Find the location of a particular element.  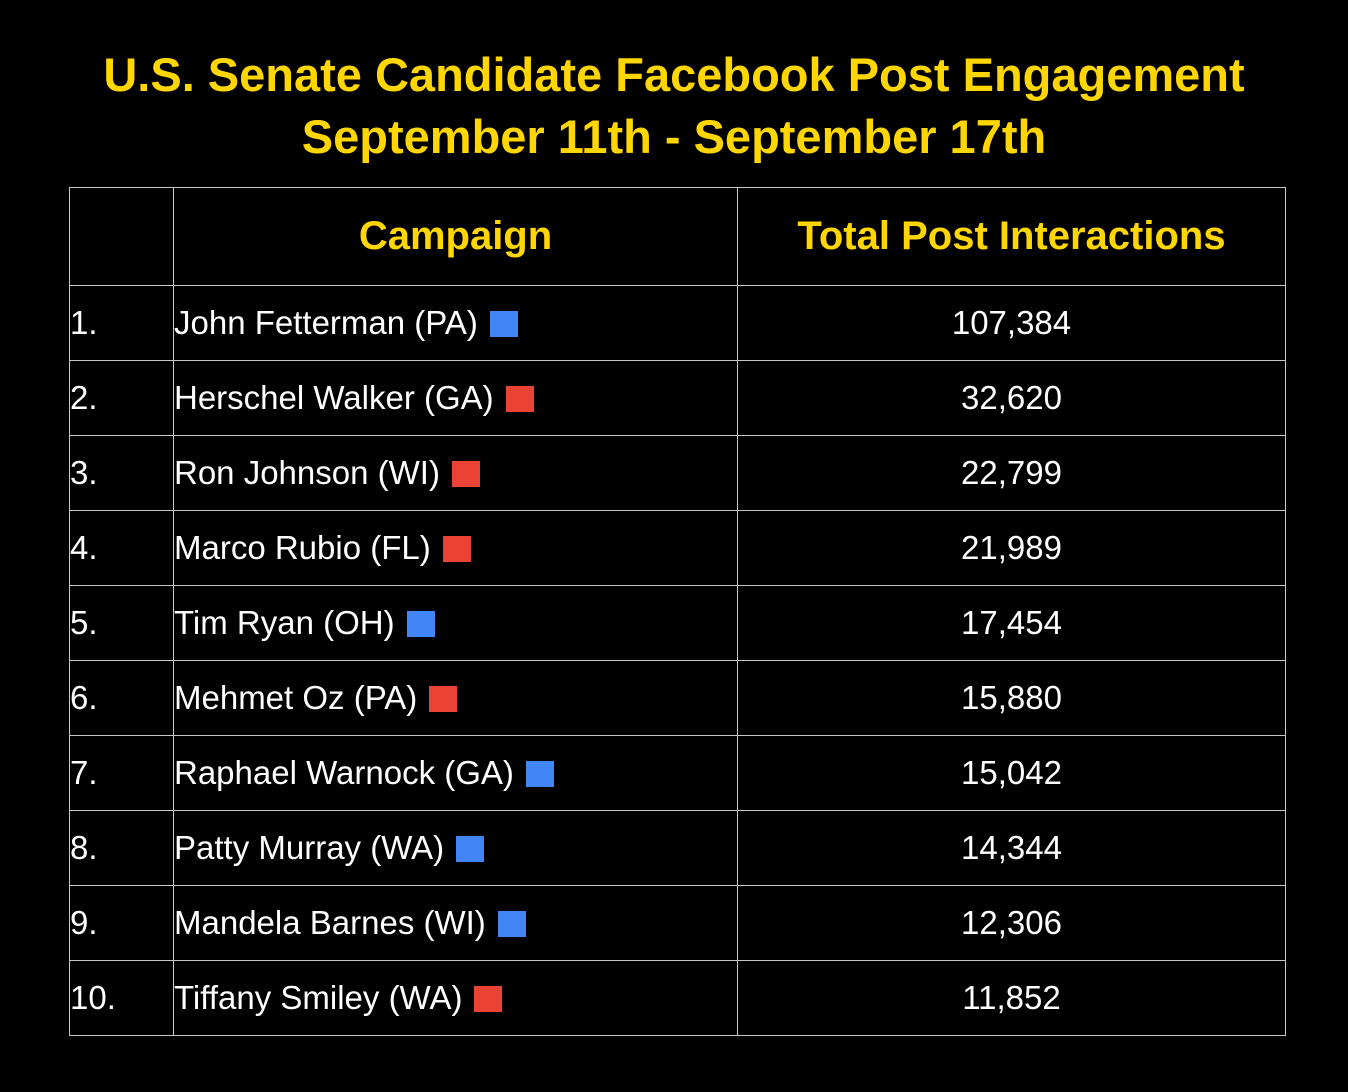

table-row: 7. Raphael Warnock (GA) 15,042 is located at coordinates (677, 773).